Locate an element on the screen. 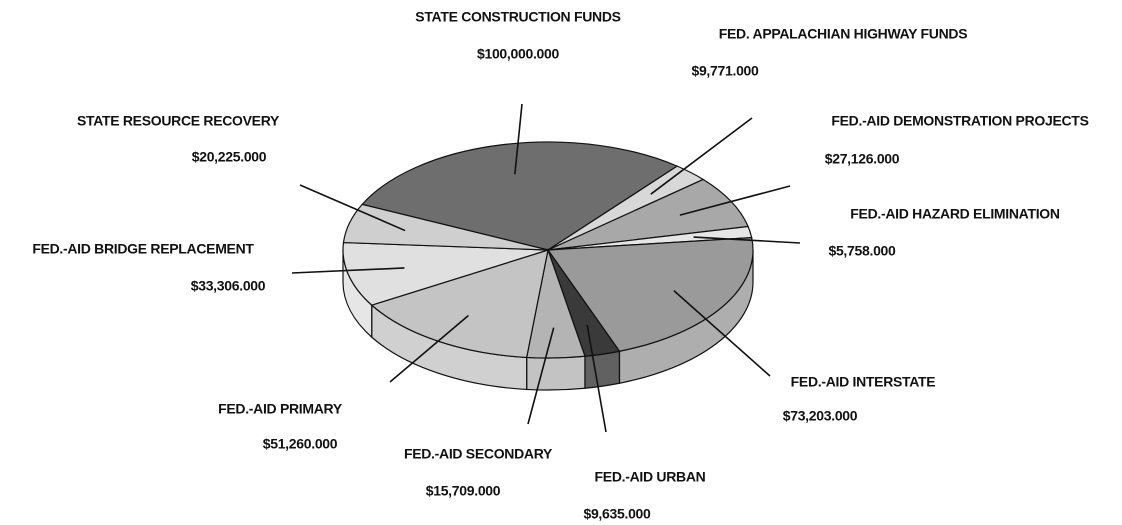  slice-label: FED.-AID URBAN is located at coordinates (650, 477).